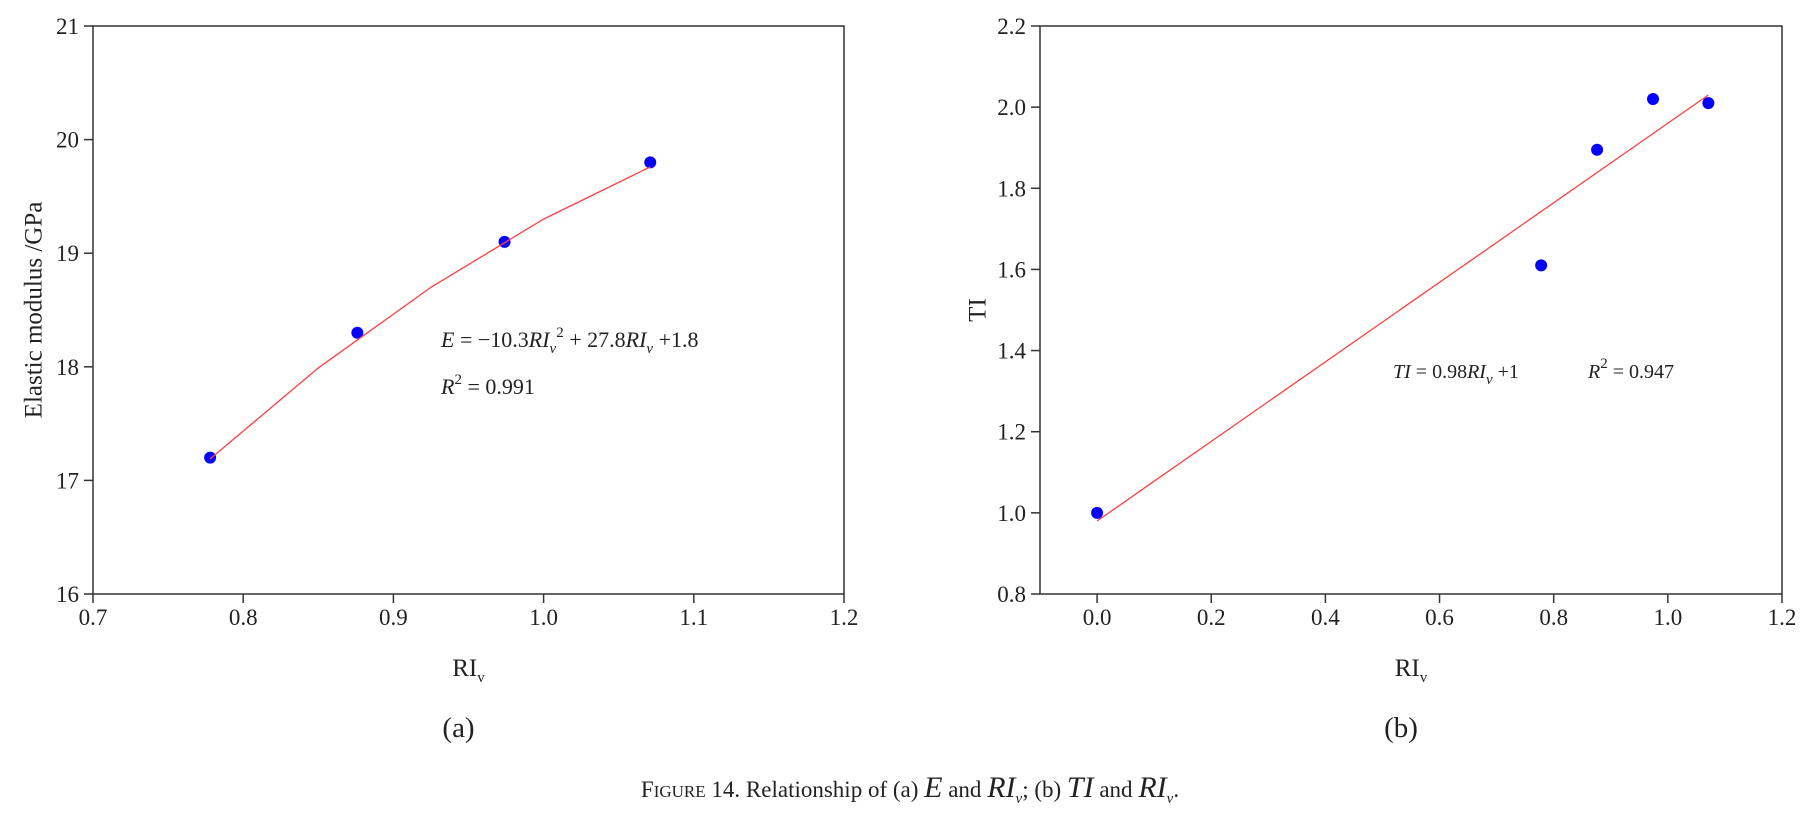 The height and width of the screenshot is (813, 1820). What do you see at coordinates (498, 386) in the screenshot?
I see `eq-part: = 0.991` at bounding box center [498, 386].